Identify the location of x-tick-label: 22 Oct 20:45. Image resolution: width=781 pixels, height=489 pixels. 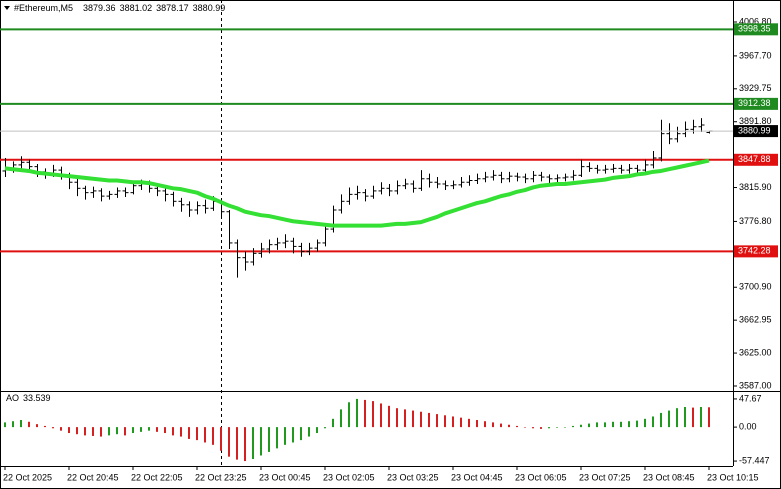
(93, 477).